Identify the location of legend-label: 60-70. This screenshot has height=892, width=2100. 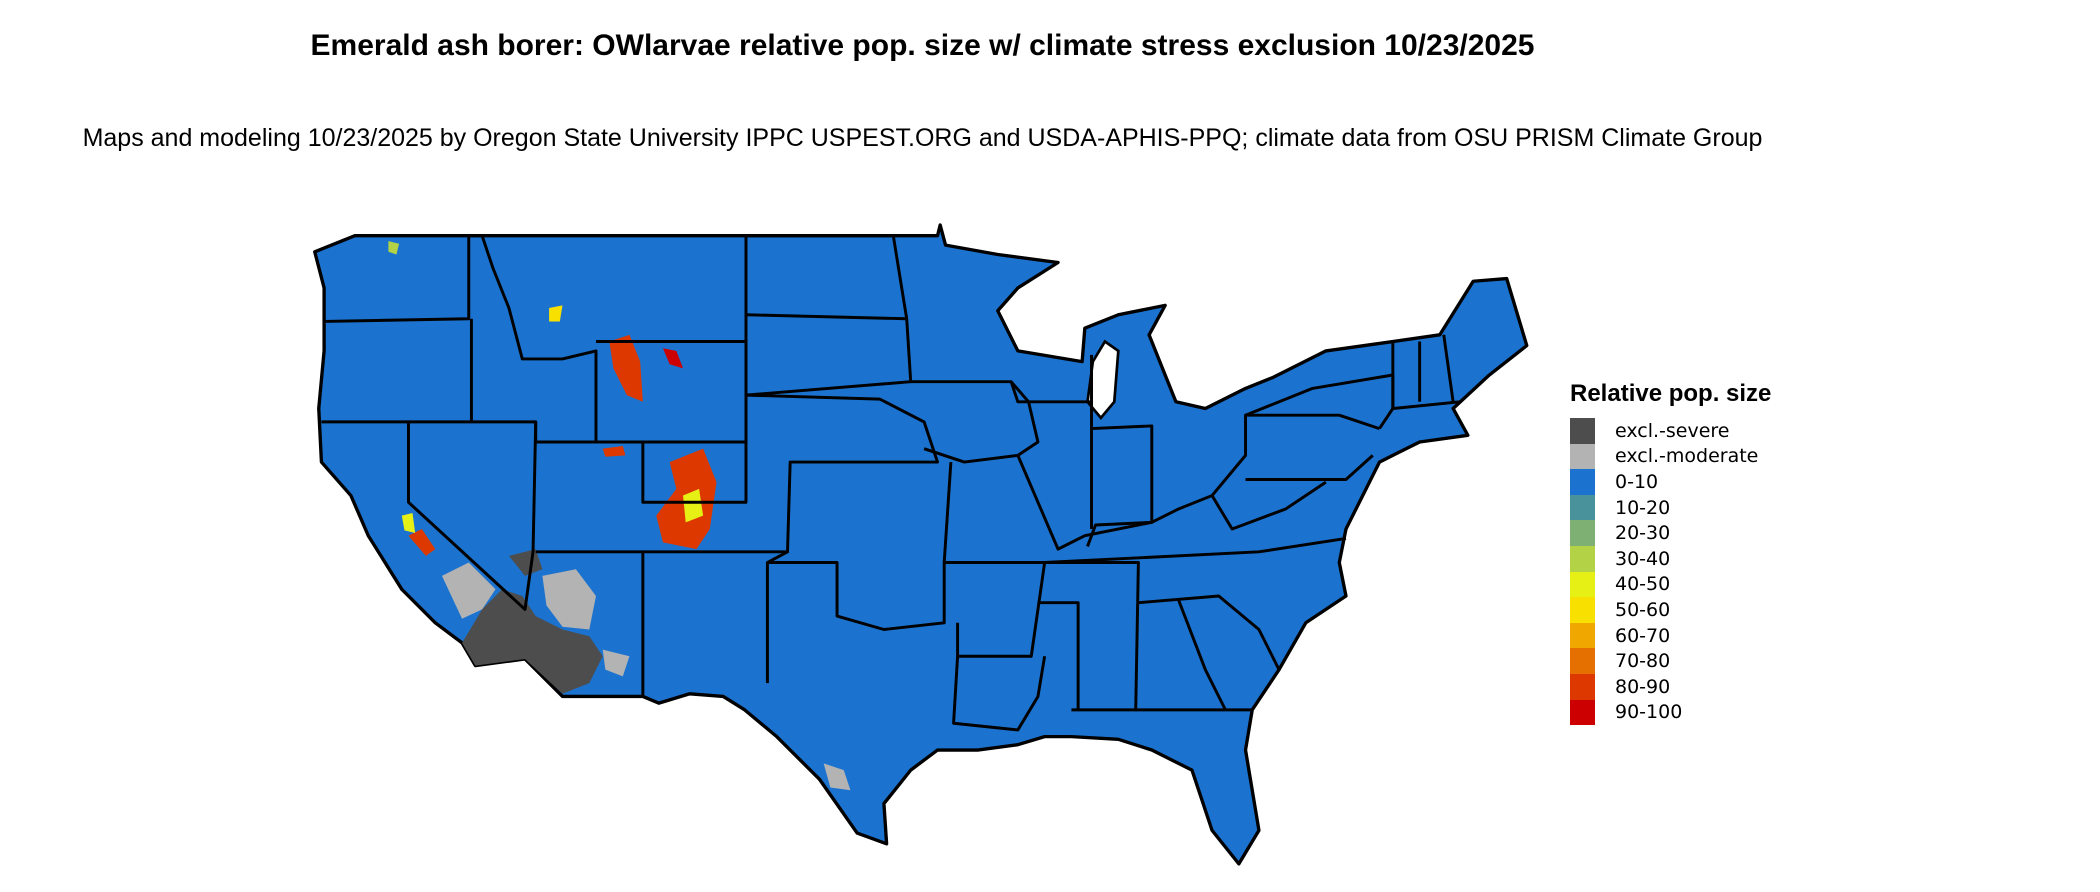
(1643, 635).